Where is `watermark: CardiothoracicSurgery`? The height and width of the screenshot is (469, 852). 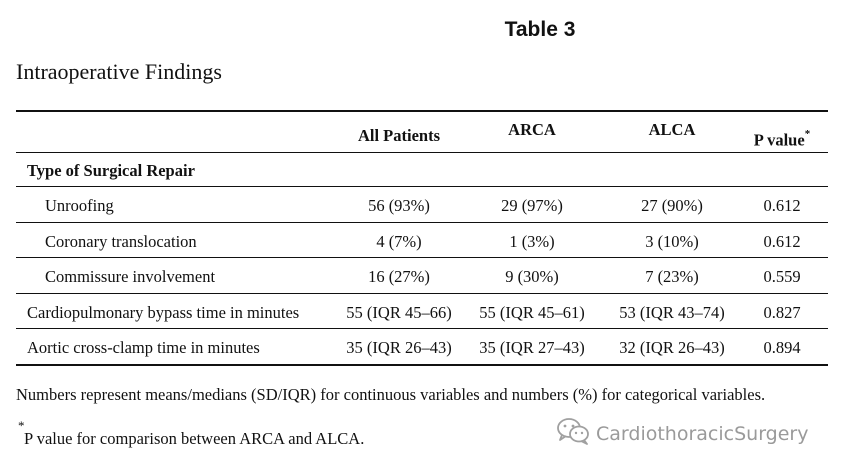
watermark: CardiothoracicSurgery is located at coordinates (682, 433).